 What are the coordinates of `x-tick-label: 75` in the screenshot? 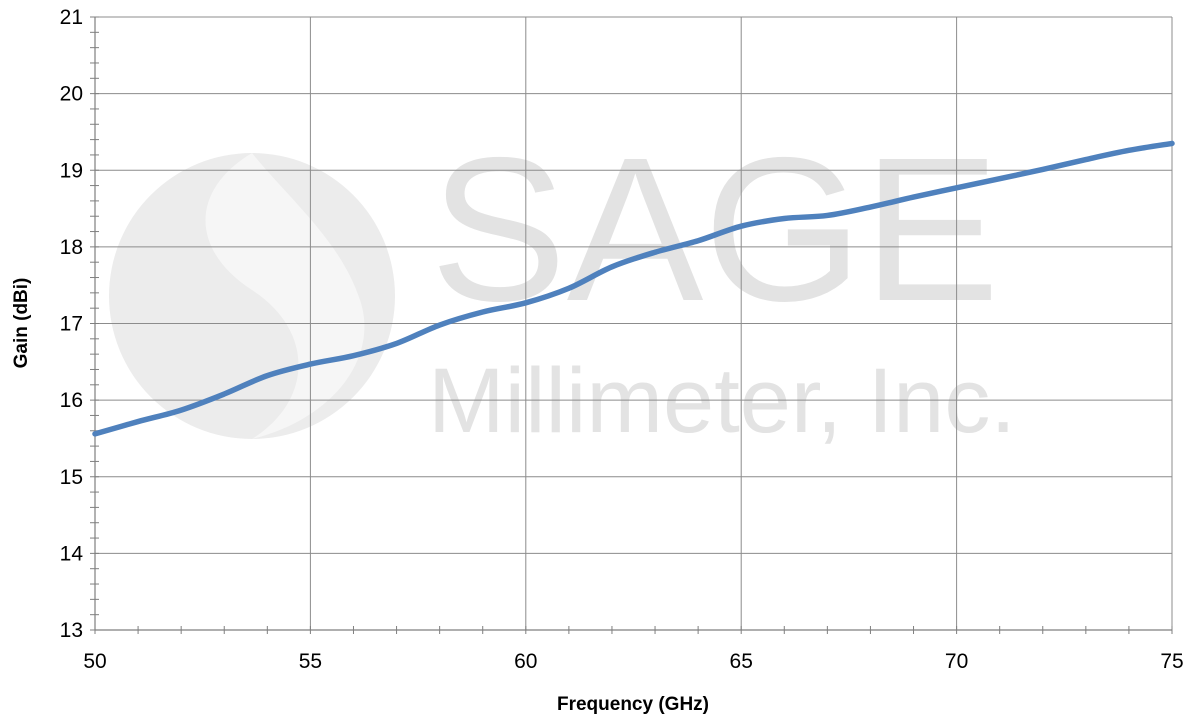 It's located at (1171, 661).